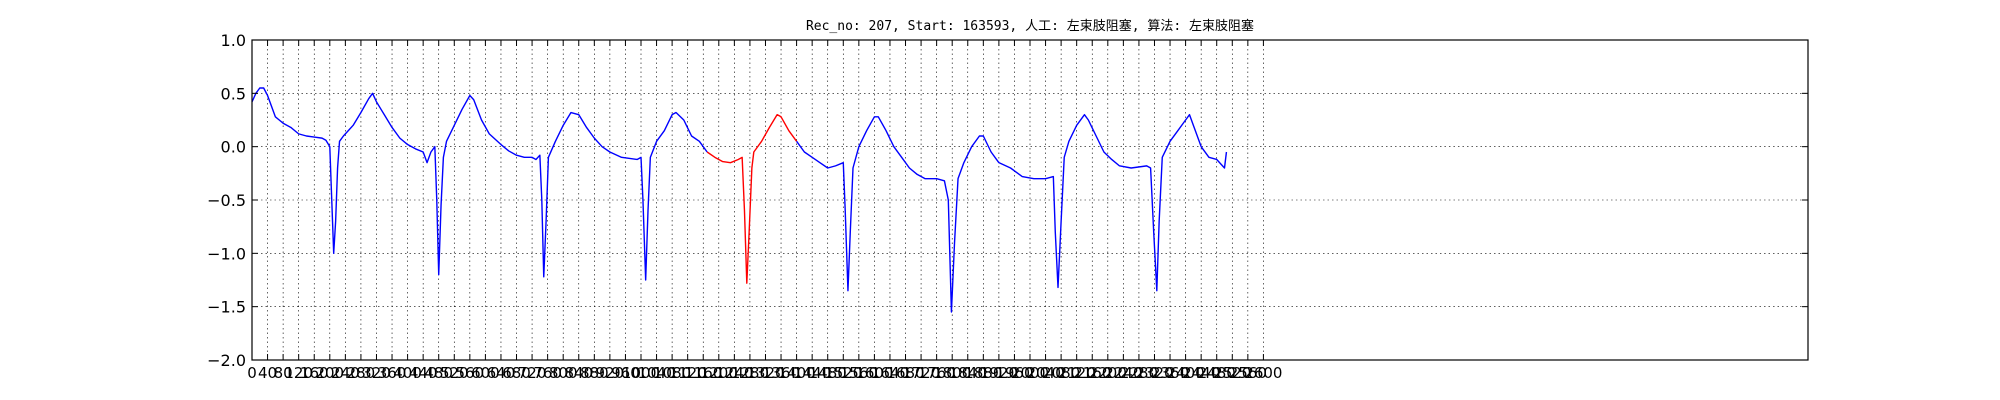  What do you see at coordinates (750, 373) in the screenshot?
I see `x-tick-label: 1280` at bounding box center [750, 373].